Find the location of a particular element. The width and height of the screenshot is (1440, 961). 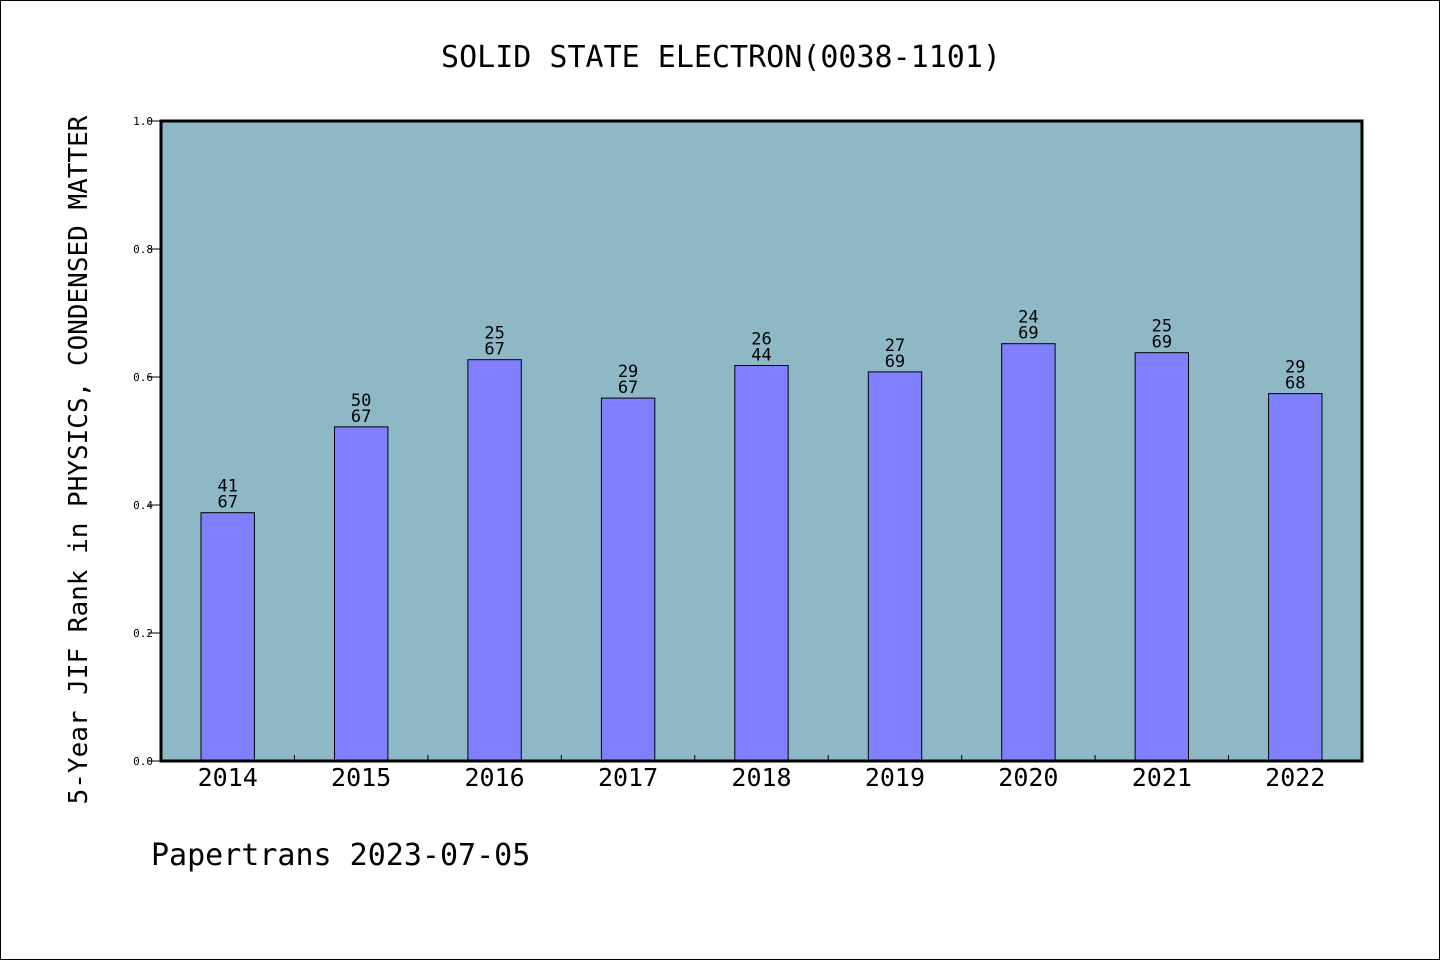

bar-total-label-2020: 69 is located at coordinates (1028, 334).